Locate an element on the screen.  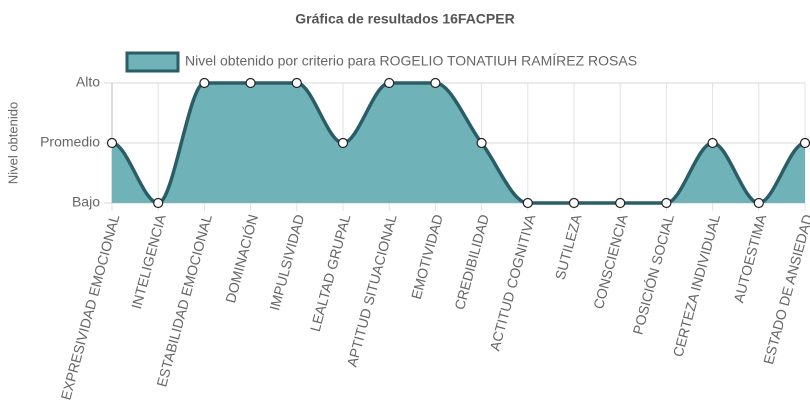
y-tick-label: Bajo is located at coordinates (86, 202).